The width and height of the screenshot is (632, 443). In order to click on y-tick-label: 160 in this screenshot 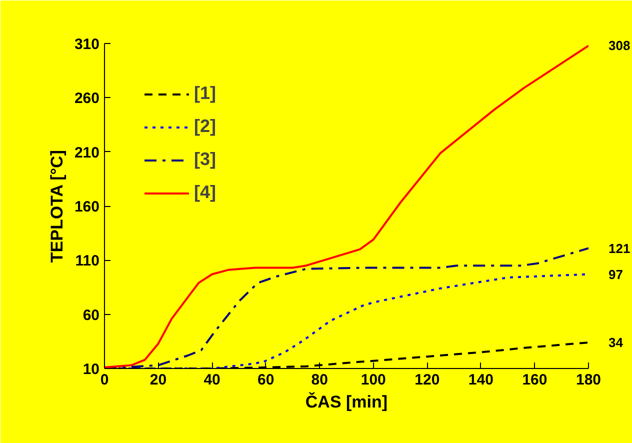, I will do `click(87, 207)`.